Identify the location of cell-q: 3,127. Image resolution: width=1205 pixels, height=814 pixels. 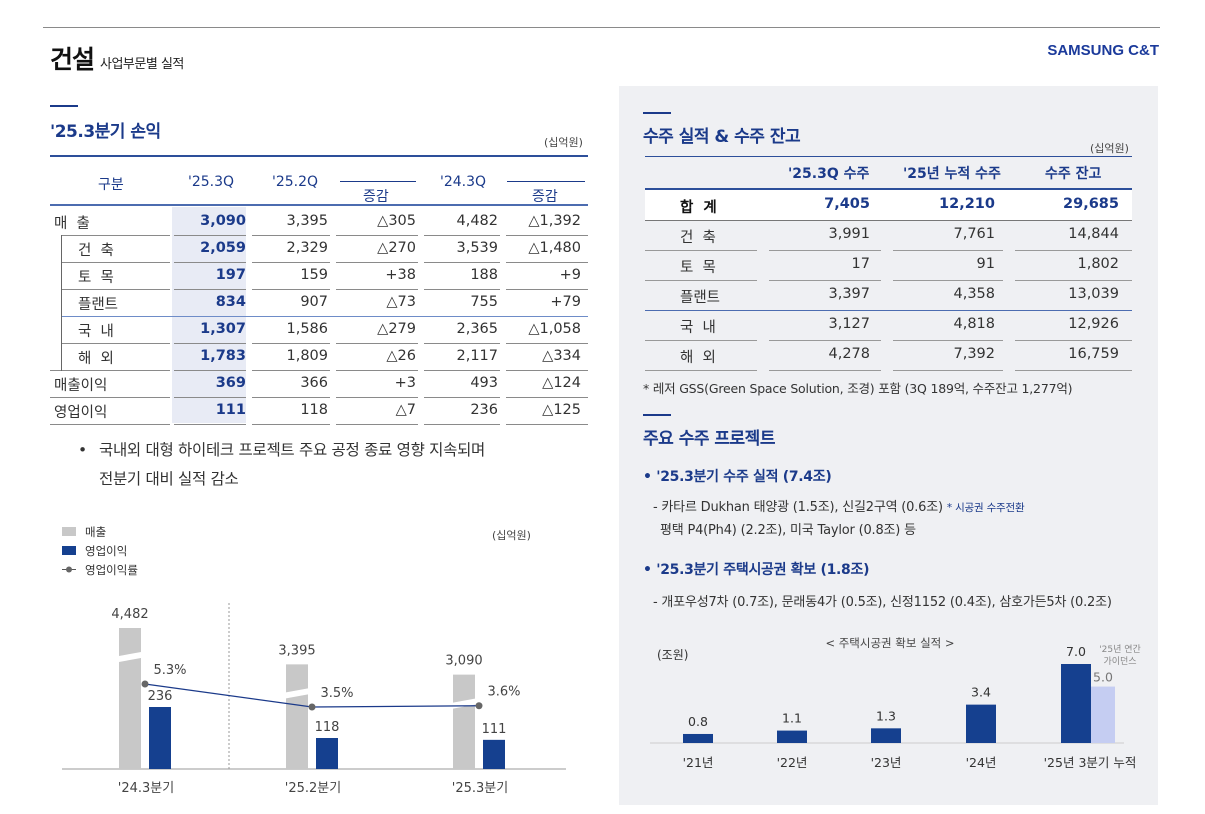
(849, 324).